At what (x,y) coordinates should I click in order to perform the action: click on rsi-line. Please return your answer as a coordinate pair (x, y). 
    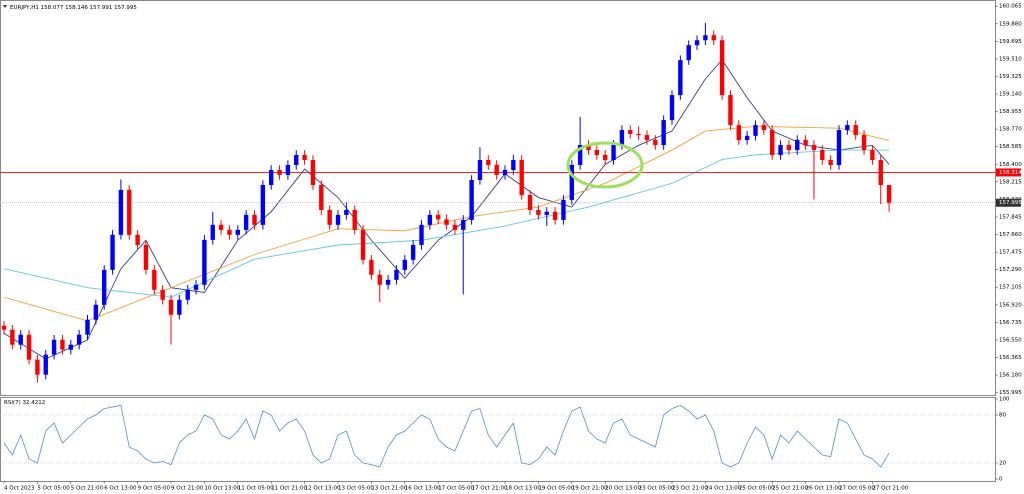
    Looking at the image, I should click on (446, 436).